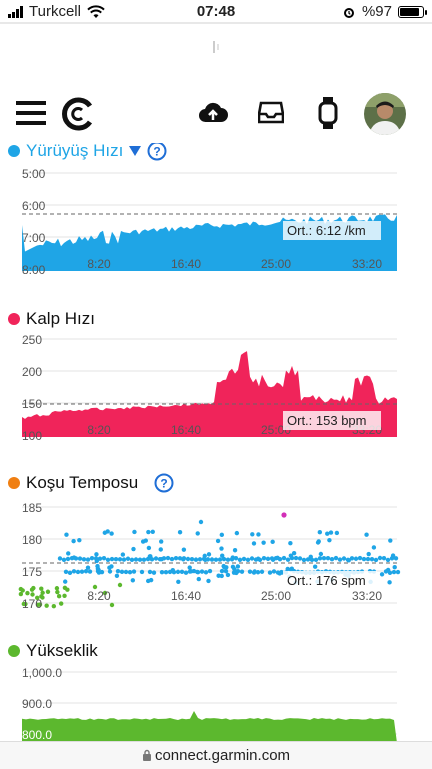 This screenshot has width=432, height=769. I want to click on cadence-x-tick: 8:20, so click(99, 596).